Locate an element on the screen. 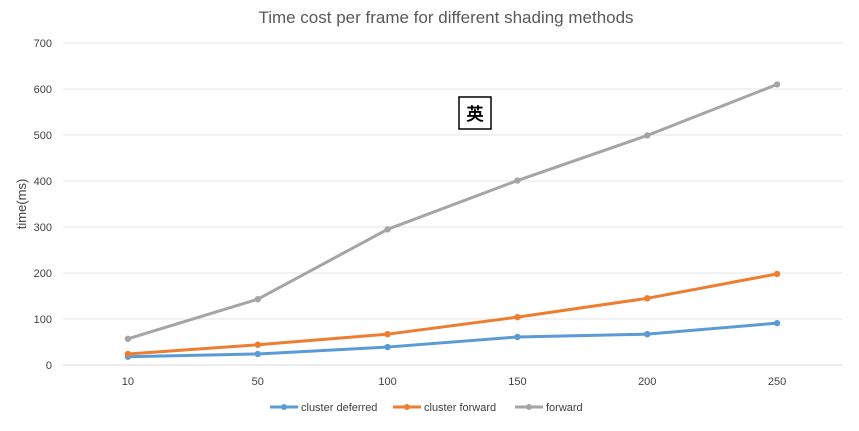 The image size is (859, 431). y-axis-ticks: 0 100 200 300 400 500 600 700 is located at coordinates (43, 205).